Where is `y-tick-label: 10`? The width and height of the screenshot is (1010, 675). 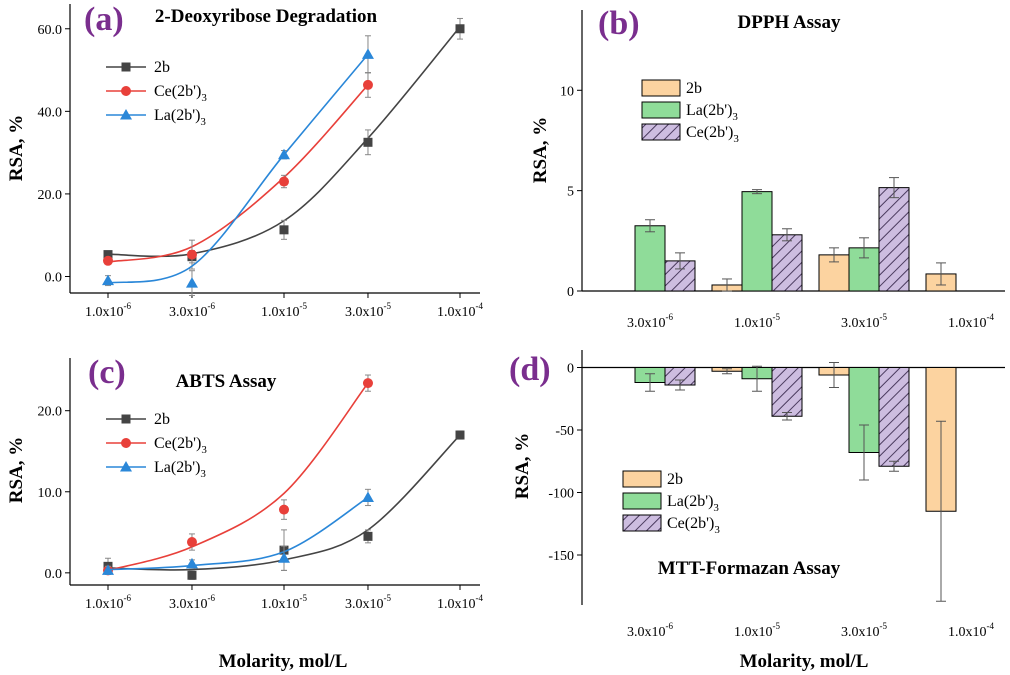
y-tick-label: 10 is located at coordinates (567, 91).